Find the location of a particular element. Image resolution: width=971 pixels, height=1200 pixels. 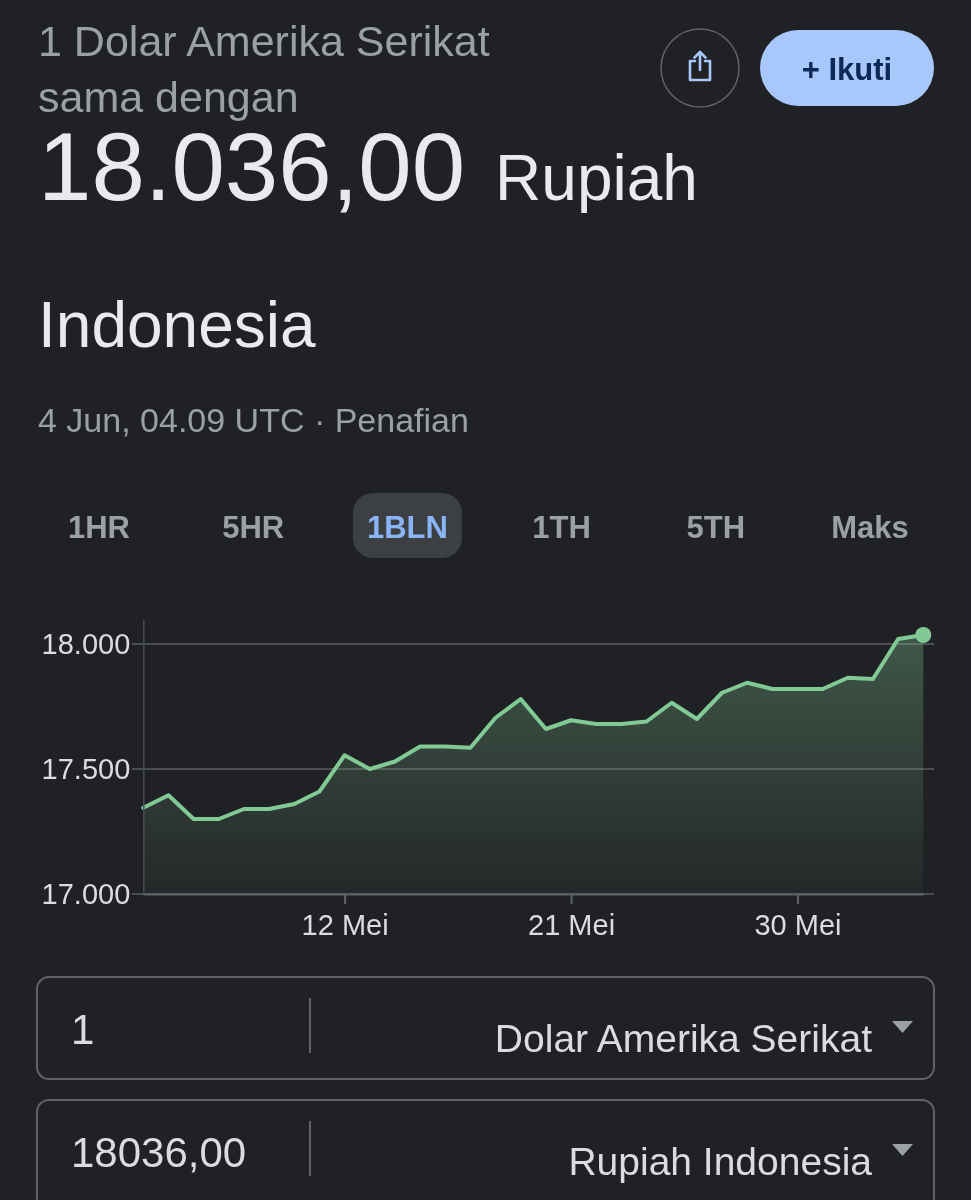

y-tick-label: 18.000 is located at coordinates (86, 643).